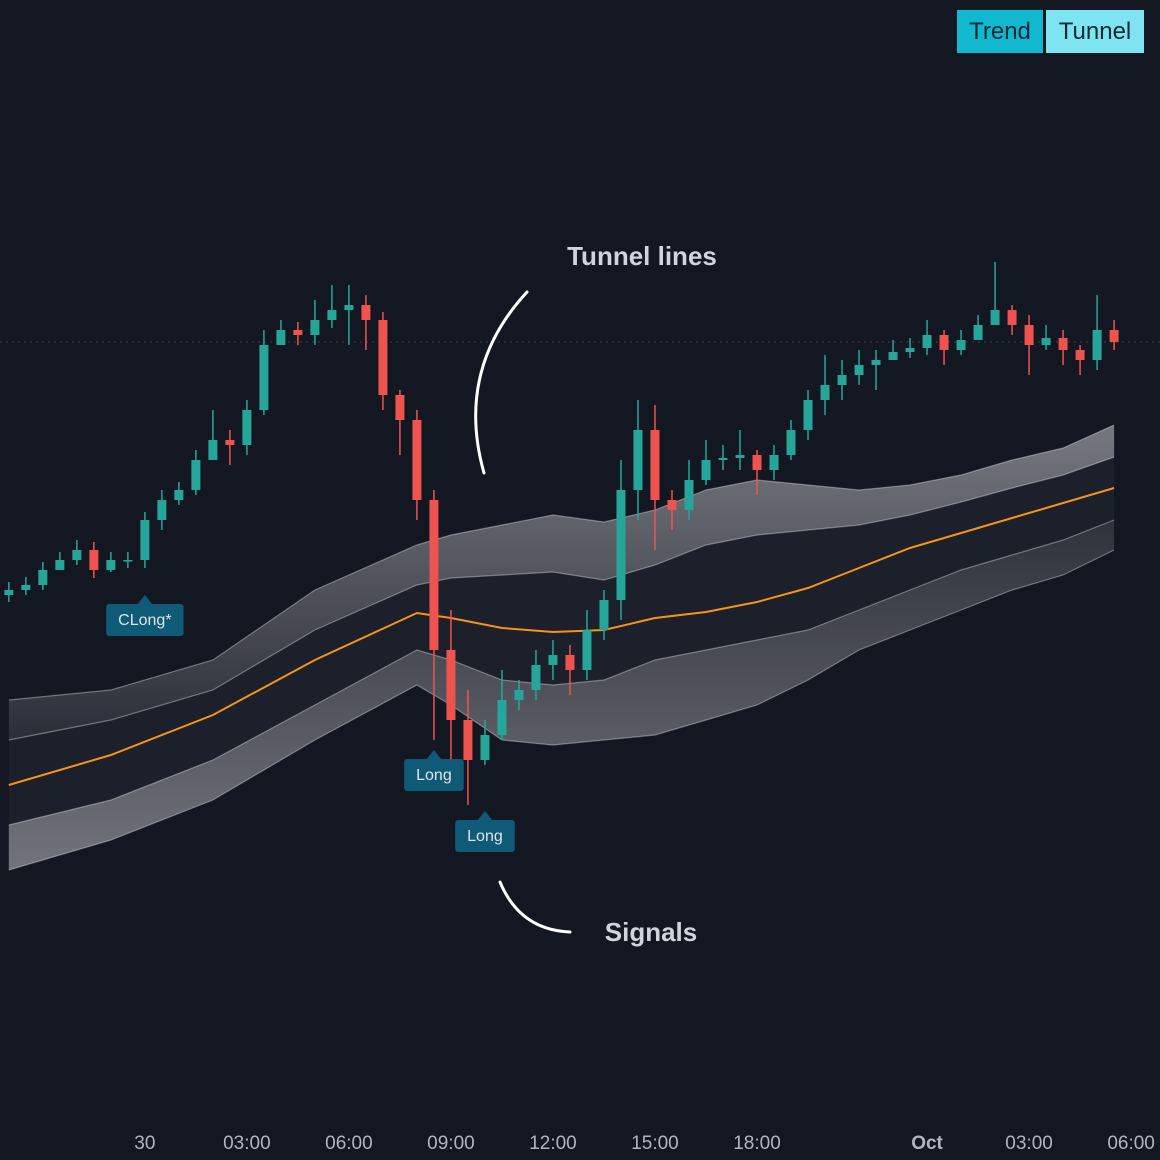  I want to click on signal: CLong*, so click(145, 615).